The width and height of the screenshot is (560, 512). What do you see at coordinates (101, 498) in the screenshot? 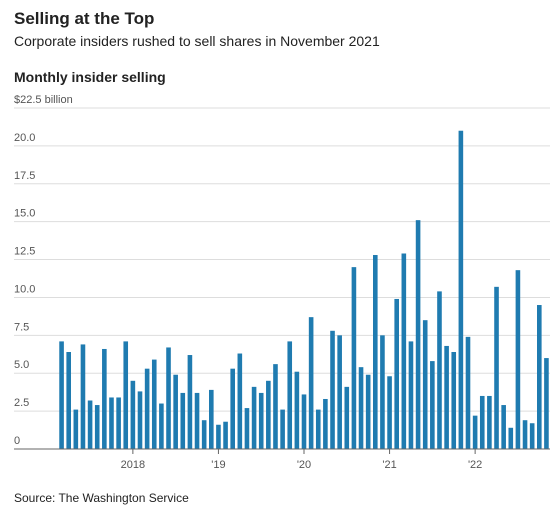
I see `source: Source: The Washington Service` at bounding box center [101, 498].